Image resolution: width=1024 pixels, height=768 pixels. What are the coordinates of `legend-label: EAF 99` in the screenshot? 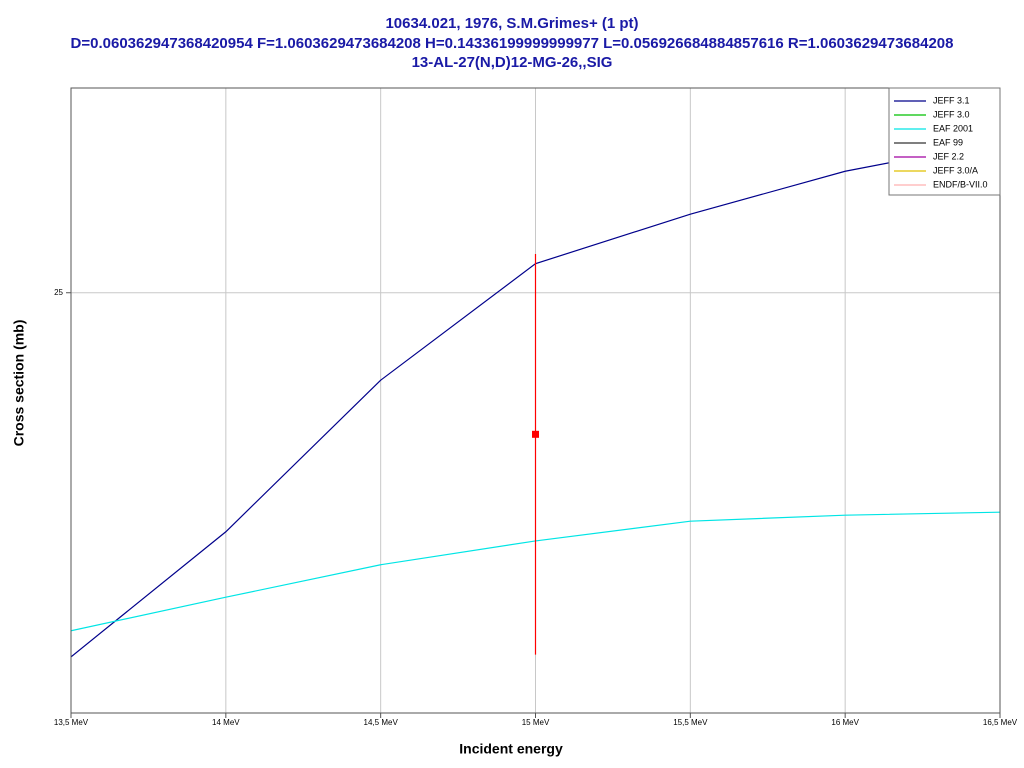 It's located at (948, 142).